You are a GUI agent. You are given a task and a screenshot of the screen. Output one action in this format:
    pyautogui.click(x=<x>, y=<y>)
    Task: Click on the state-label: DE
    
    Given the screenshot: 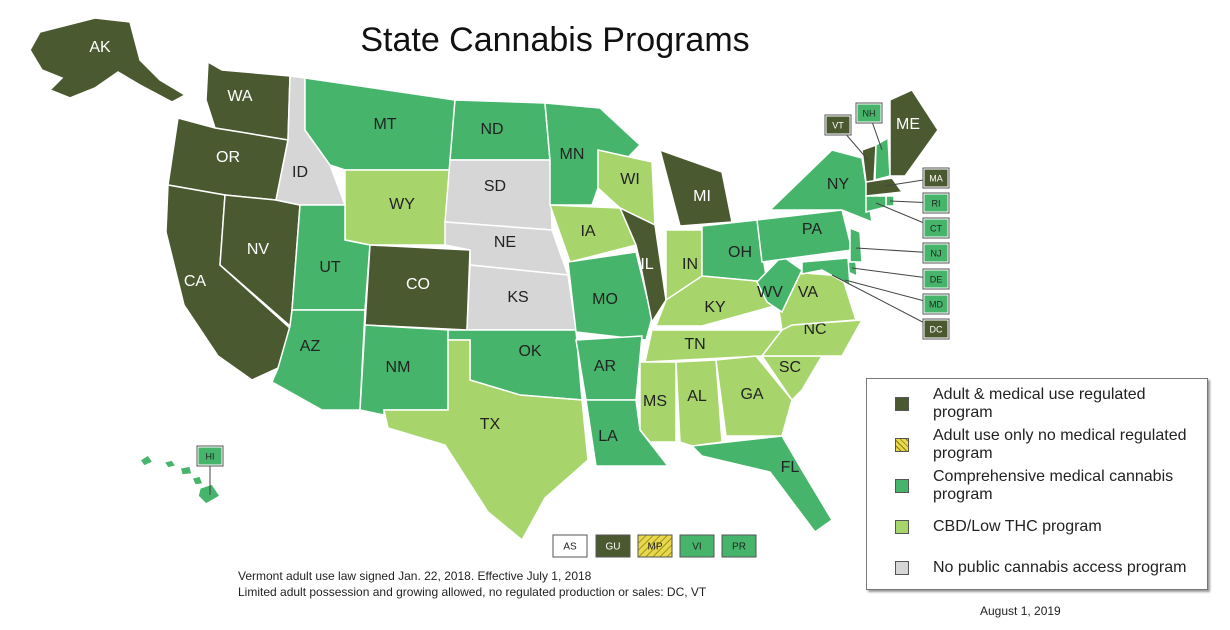 What is the action you would take?
    pyautogui.click(x=936, y=279)
    